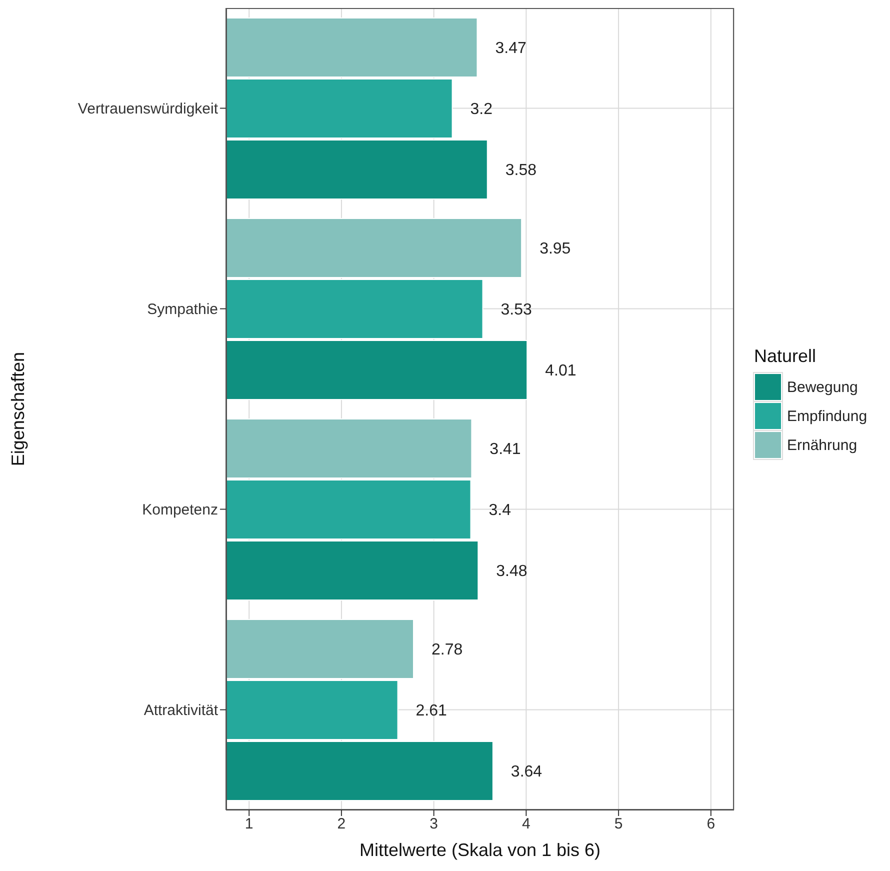  What do you see at coordinates (480, 850) in the screenshot?
I see `x-axis-title: Mittelwerte (Skala von 1 bis 6)` at bounding box center [480, 850].